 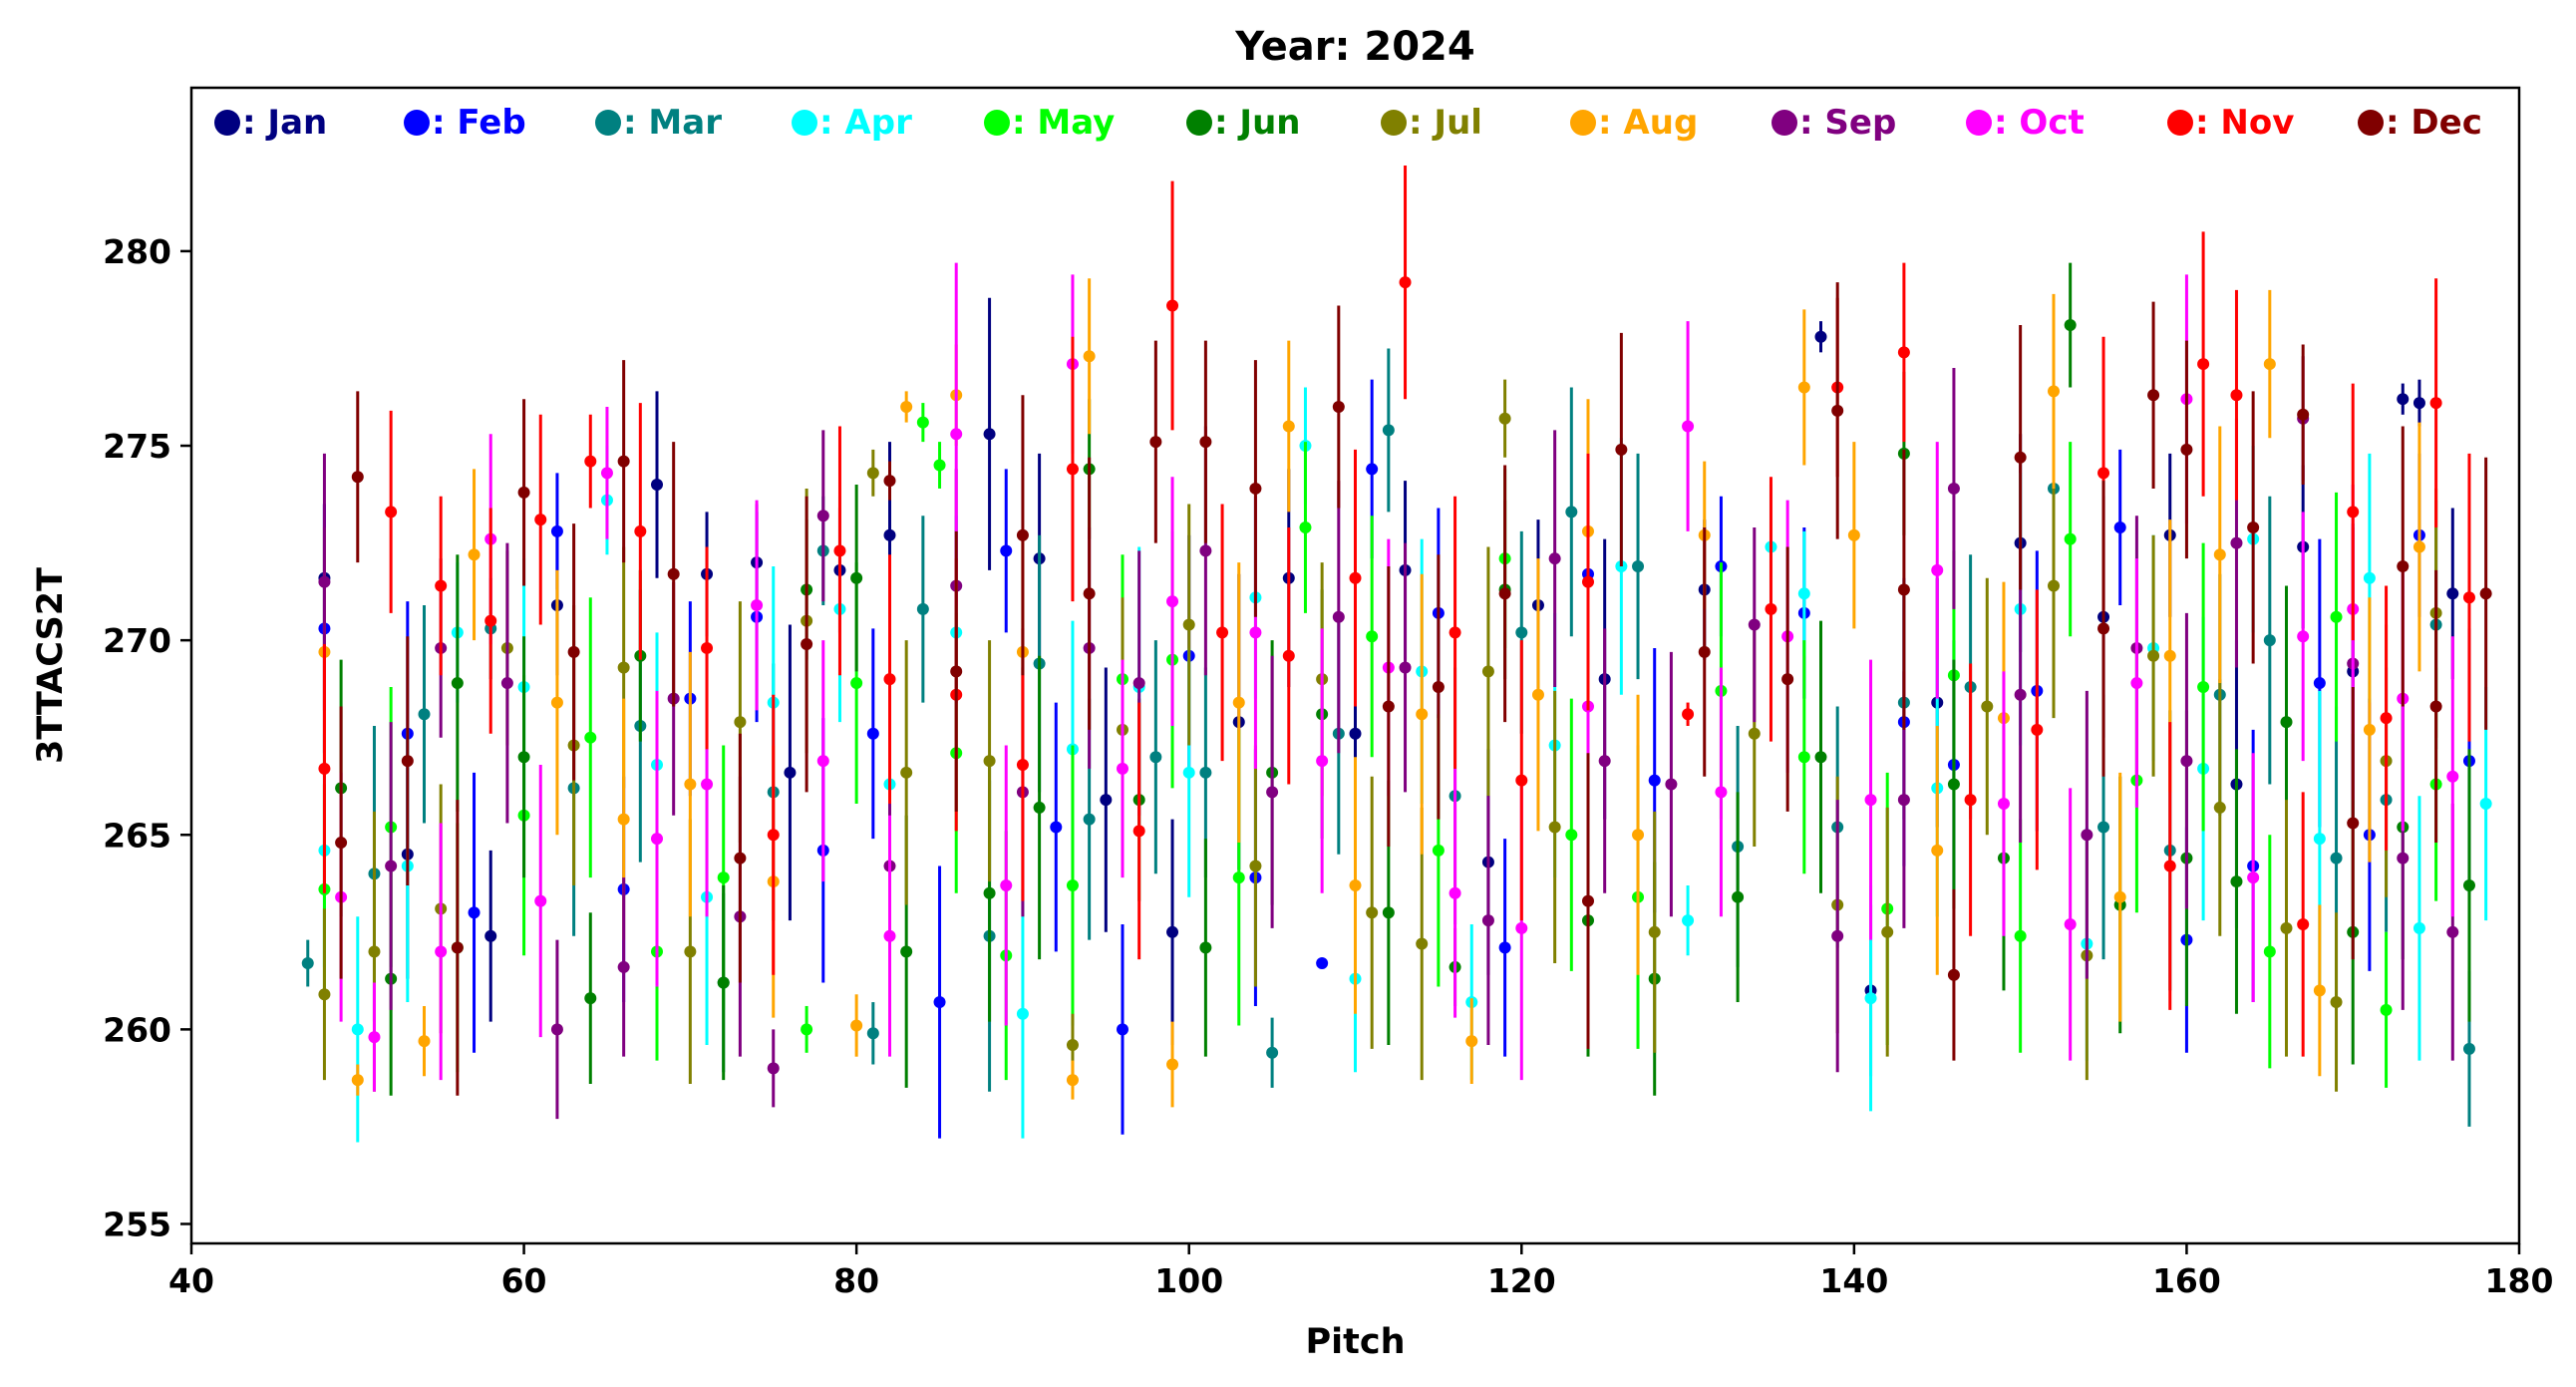 What do you see at coordinates (1355, 1342) in the screenshot?
I see `x-axis-label: Pitch` at bounding box center [1355, 1342].